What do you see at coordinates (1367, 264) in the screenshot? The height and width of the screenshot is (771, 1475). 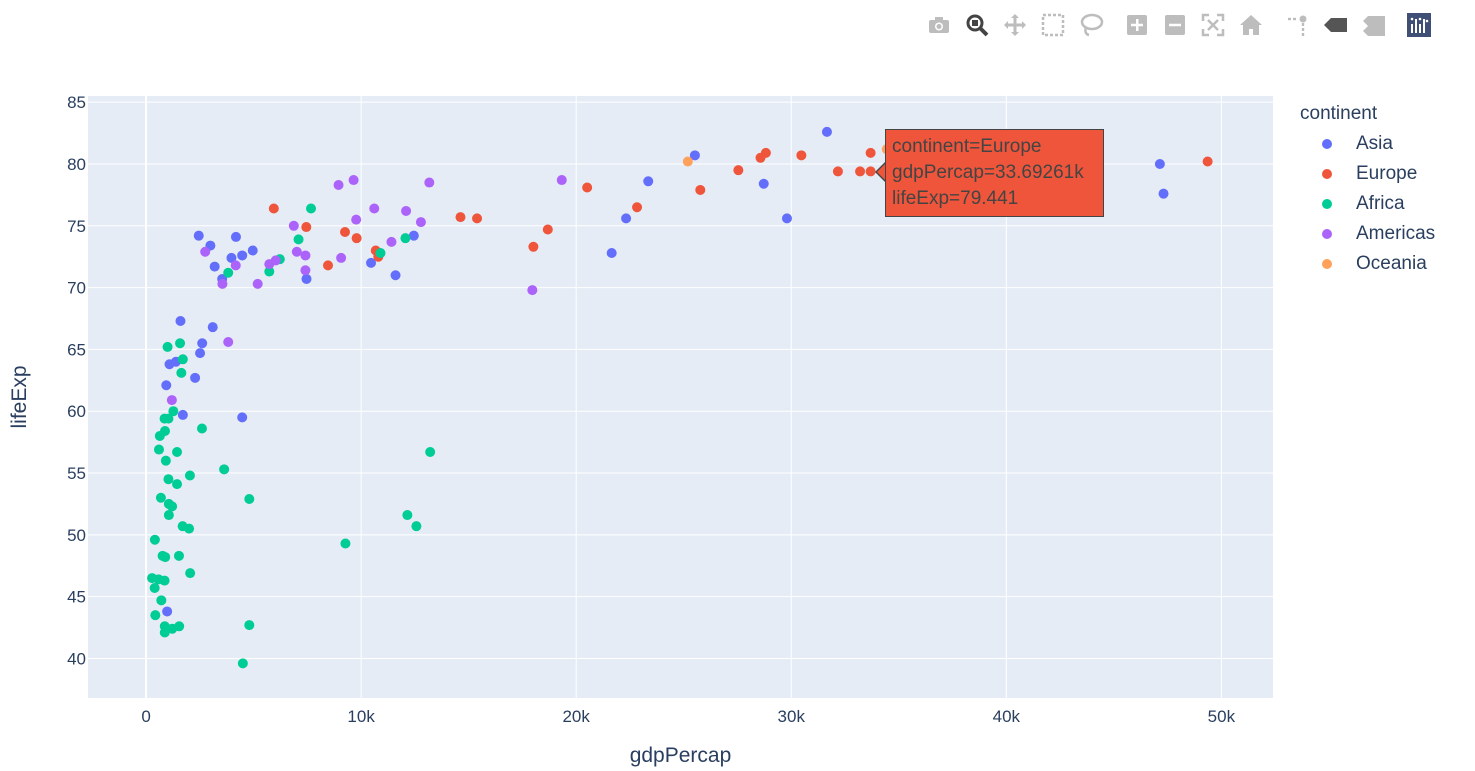 I see `legend-item-oceania: Oceania` at bounding box center [1367, 264].